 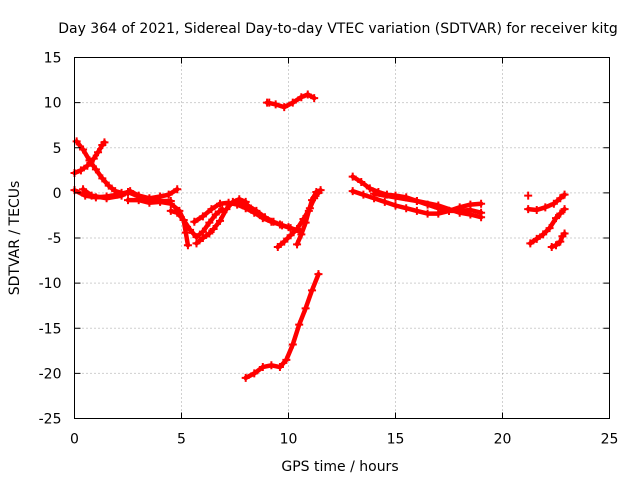 What do you see at coordinates (50, 284) in the screenshot?
I see `y-tick-label: -10` at bounding box center [50, 284].